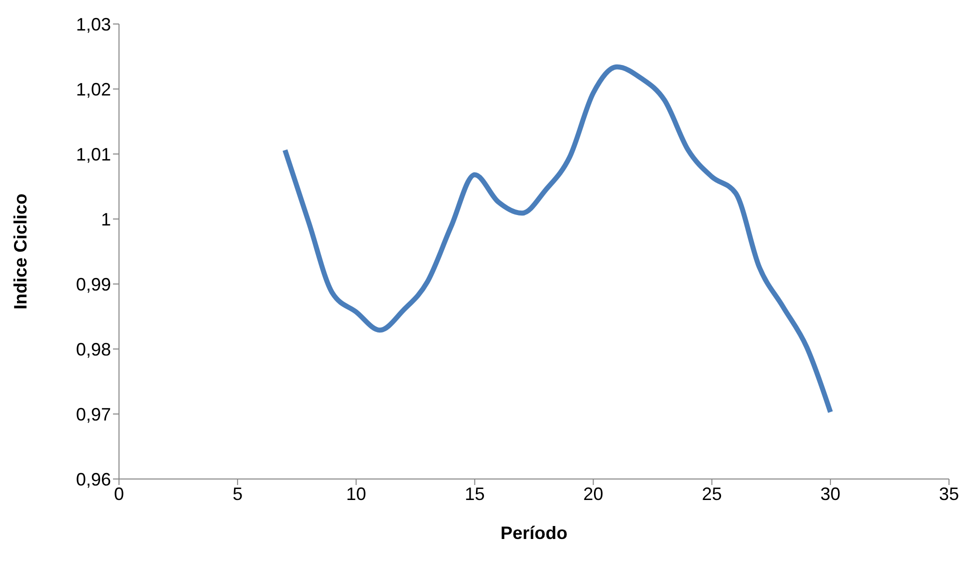 This screenshot has width=965, height=564. What do you see at coordinates (93, 414) in the screenshot?
I see `y-tick-label: 0,97` at bounding box center [93, 414].